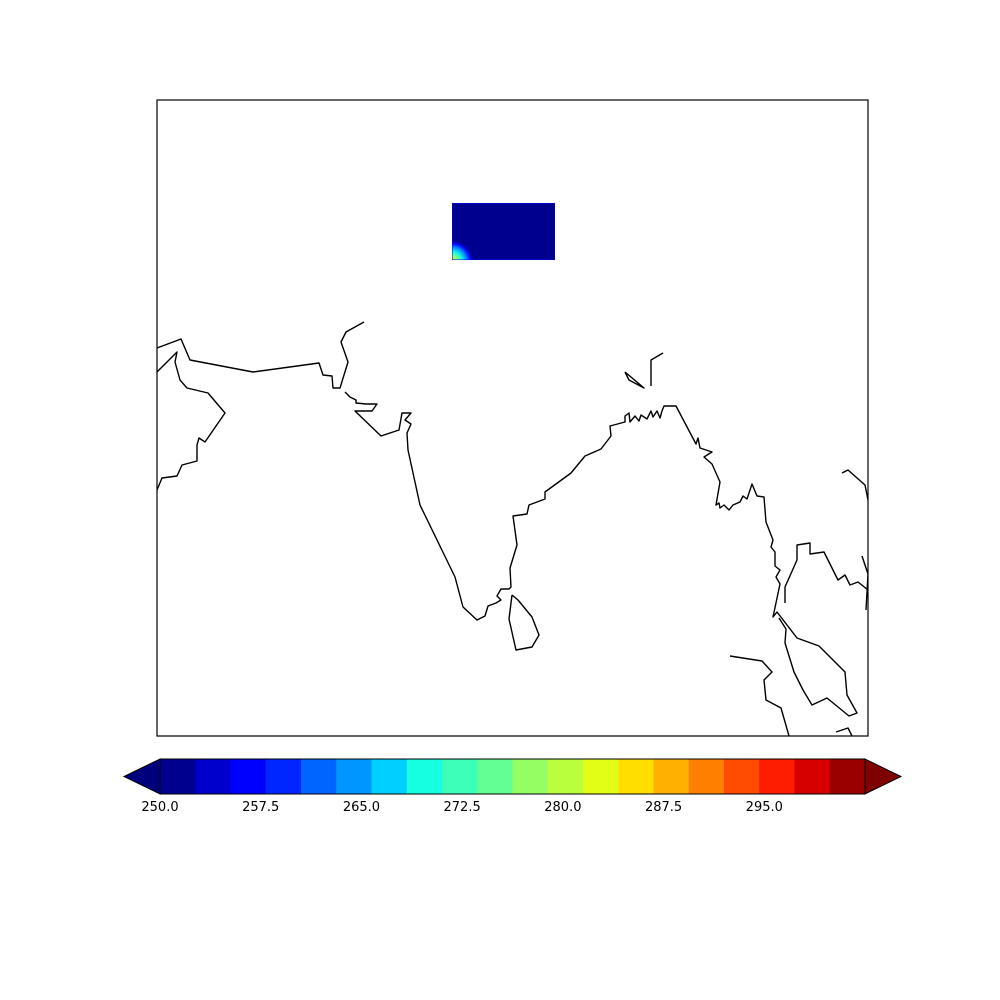  I want to click on colorbar-ticks: 250.0 257.5 265.0 272.5 280.0 287.5 295.0, so click(462, 807).